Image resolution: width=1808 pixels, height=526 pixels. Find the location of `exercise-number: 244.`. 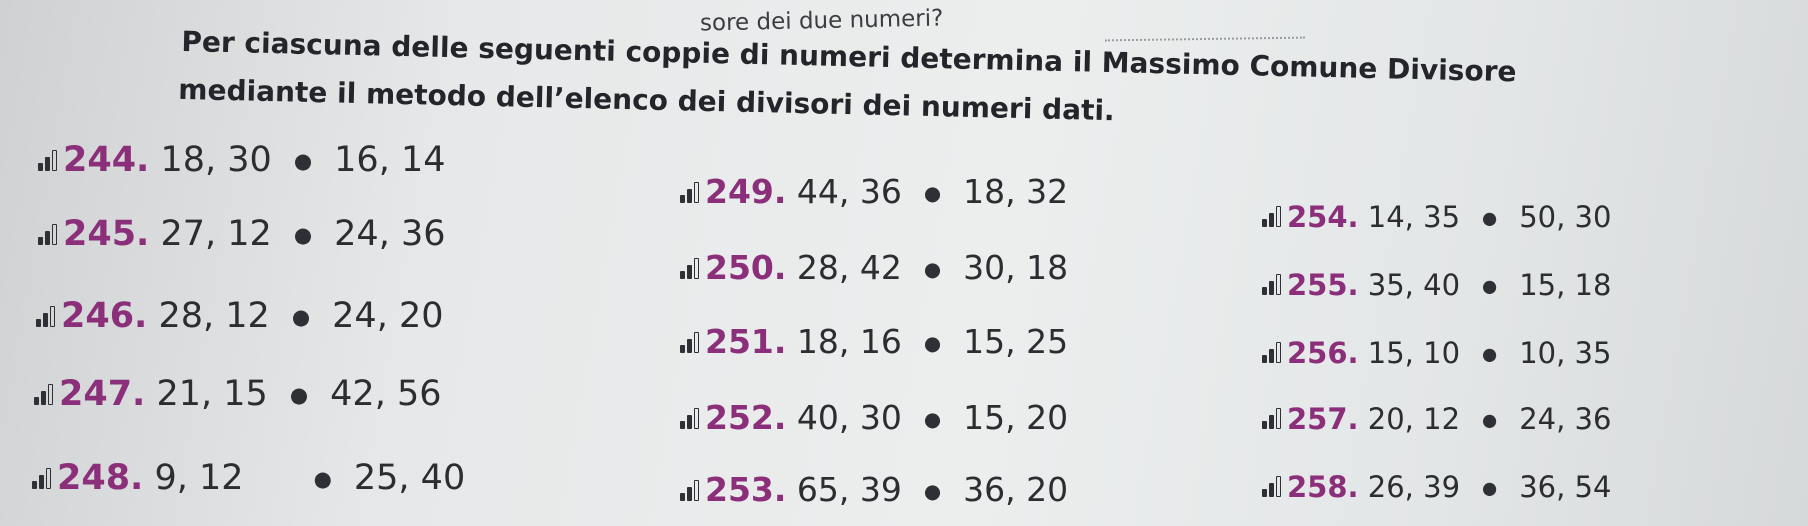

exercise-number: 244. is located at coordinates (106, 160).